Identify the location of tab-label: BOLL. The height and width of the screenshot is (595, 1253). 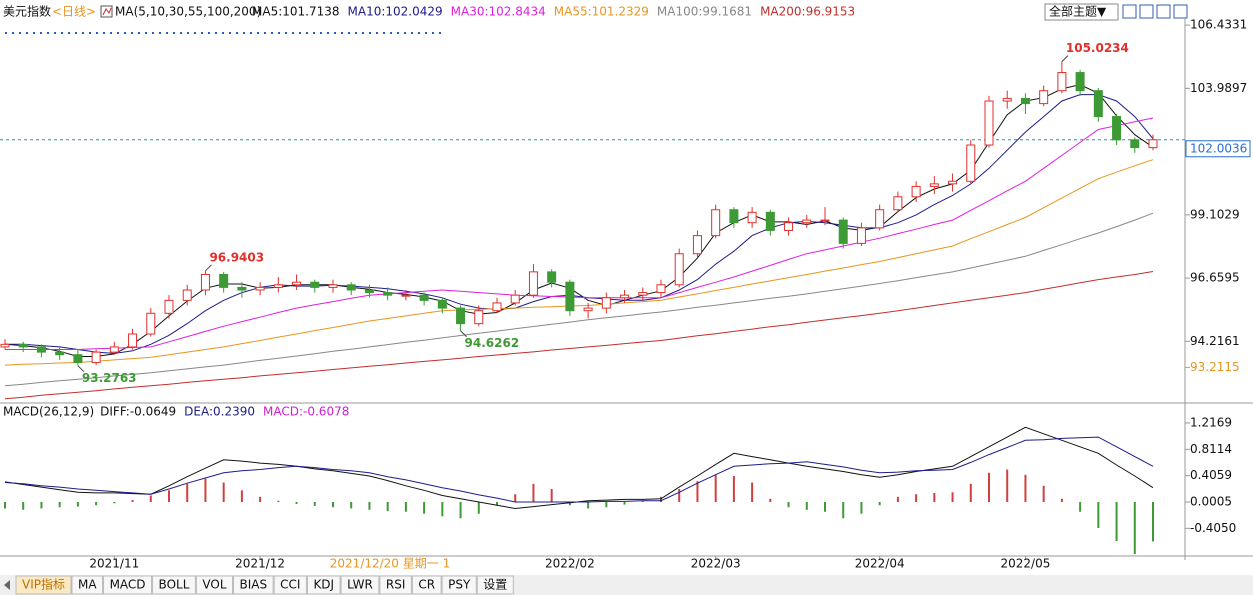
(174, 585).